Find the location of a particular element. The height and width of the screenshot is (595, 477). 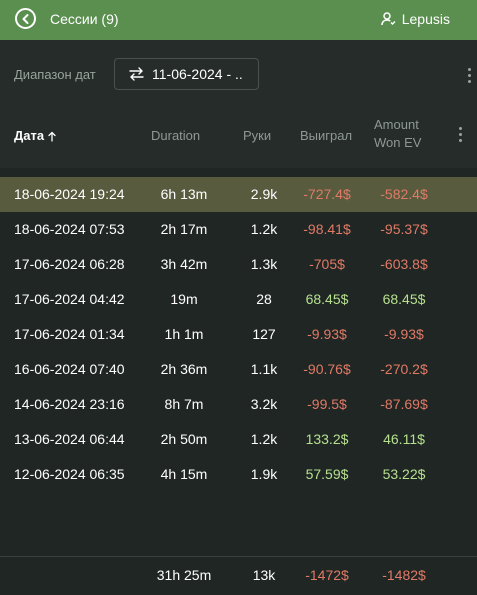

cell-won: 68.45$ is located at coordinates (327, 299).